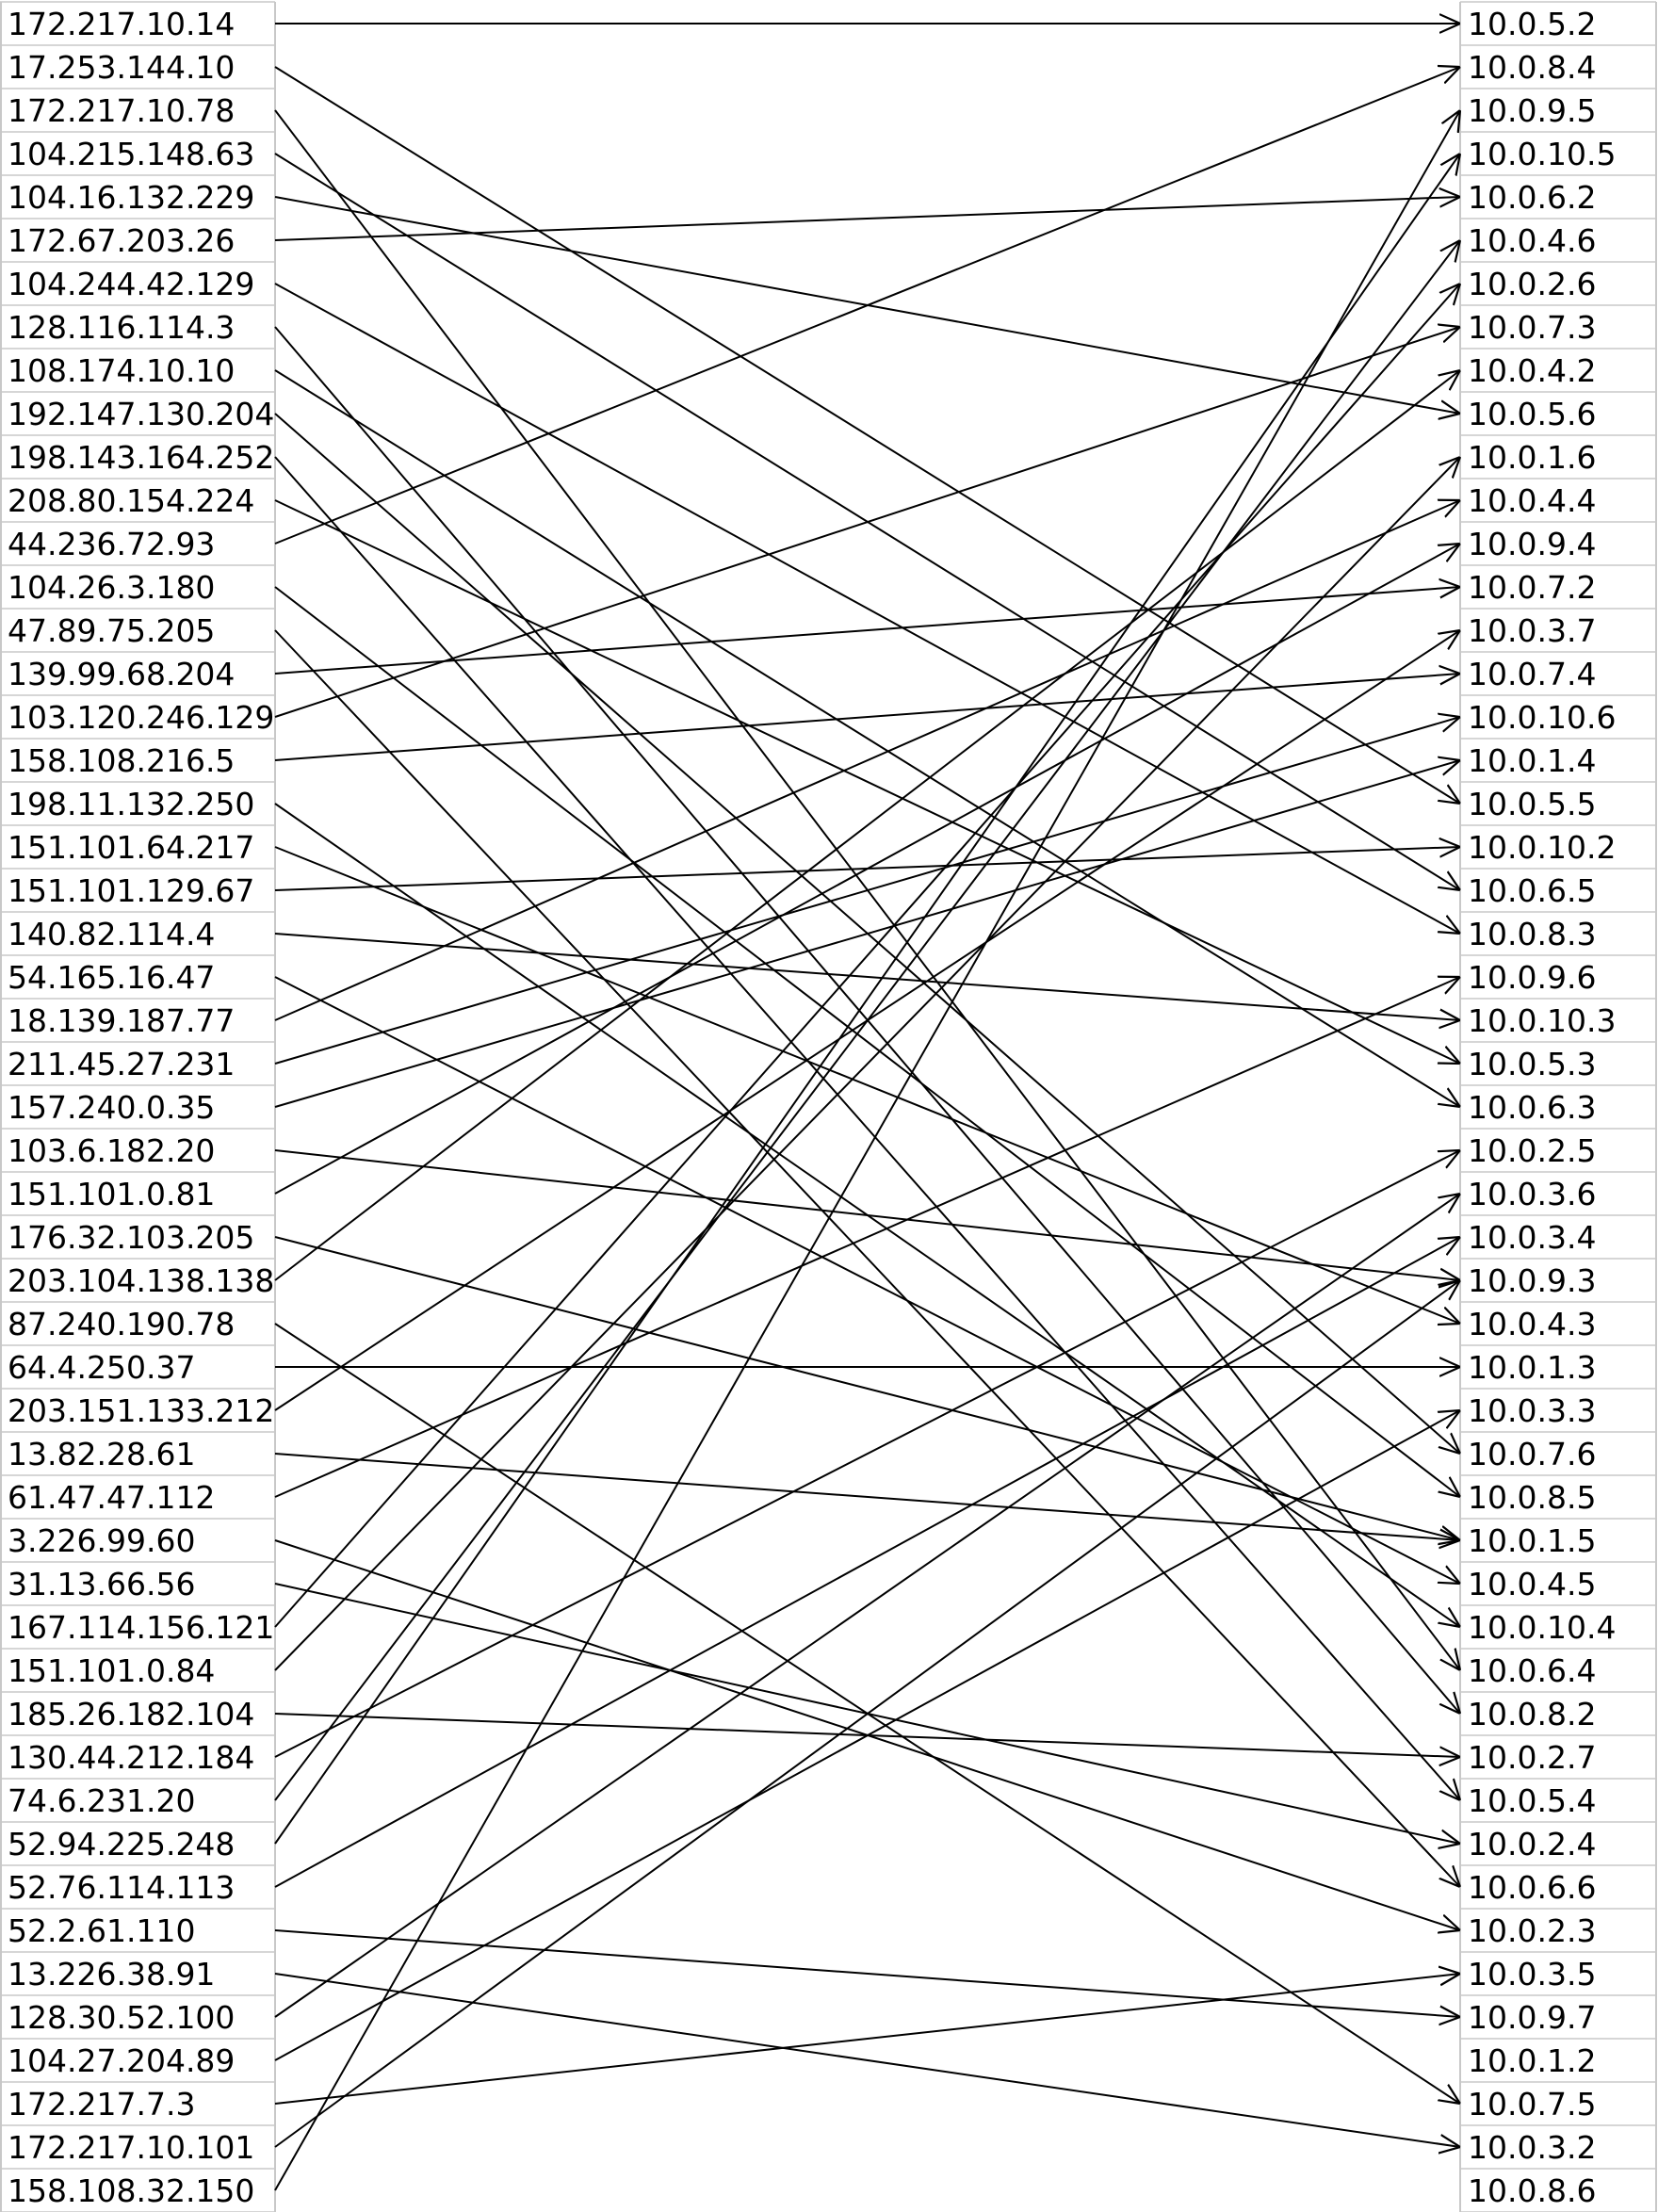  I want to click on source-ip-label: 157.240.0.35, so click(111, 1107).